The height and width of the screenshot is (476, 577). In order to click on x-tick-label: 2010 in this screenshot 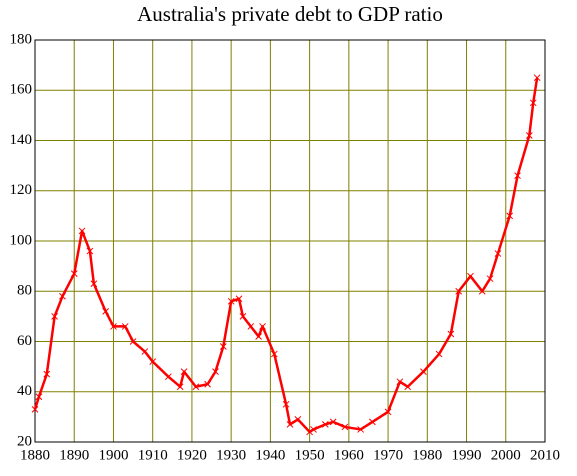, I will do `click(545, 455)`.